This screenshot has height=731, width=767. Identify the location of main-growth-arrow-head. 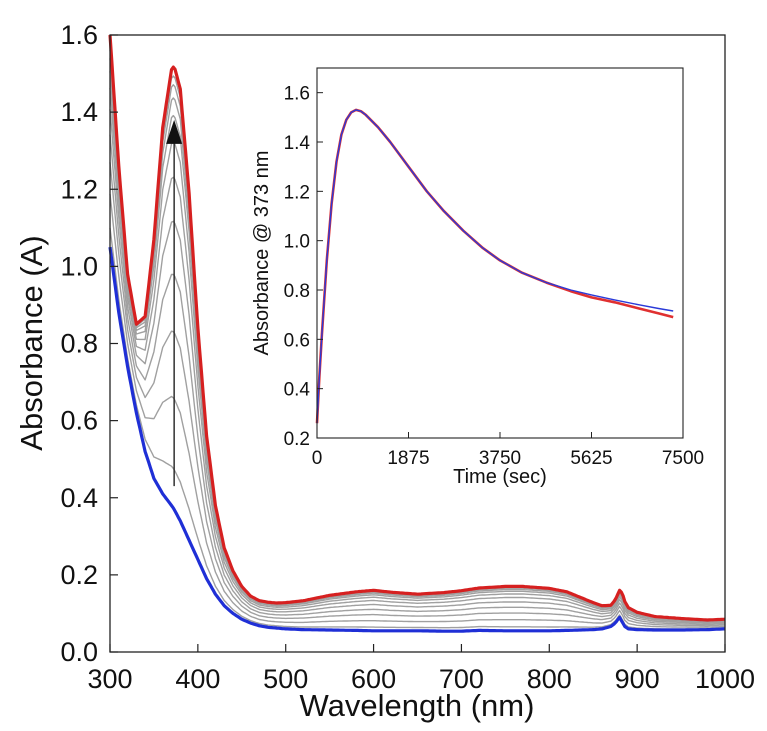
(174, 131).